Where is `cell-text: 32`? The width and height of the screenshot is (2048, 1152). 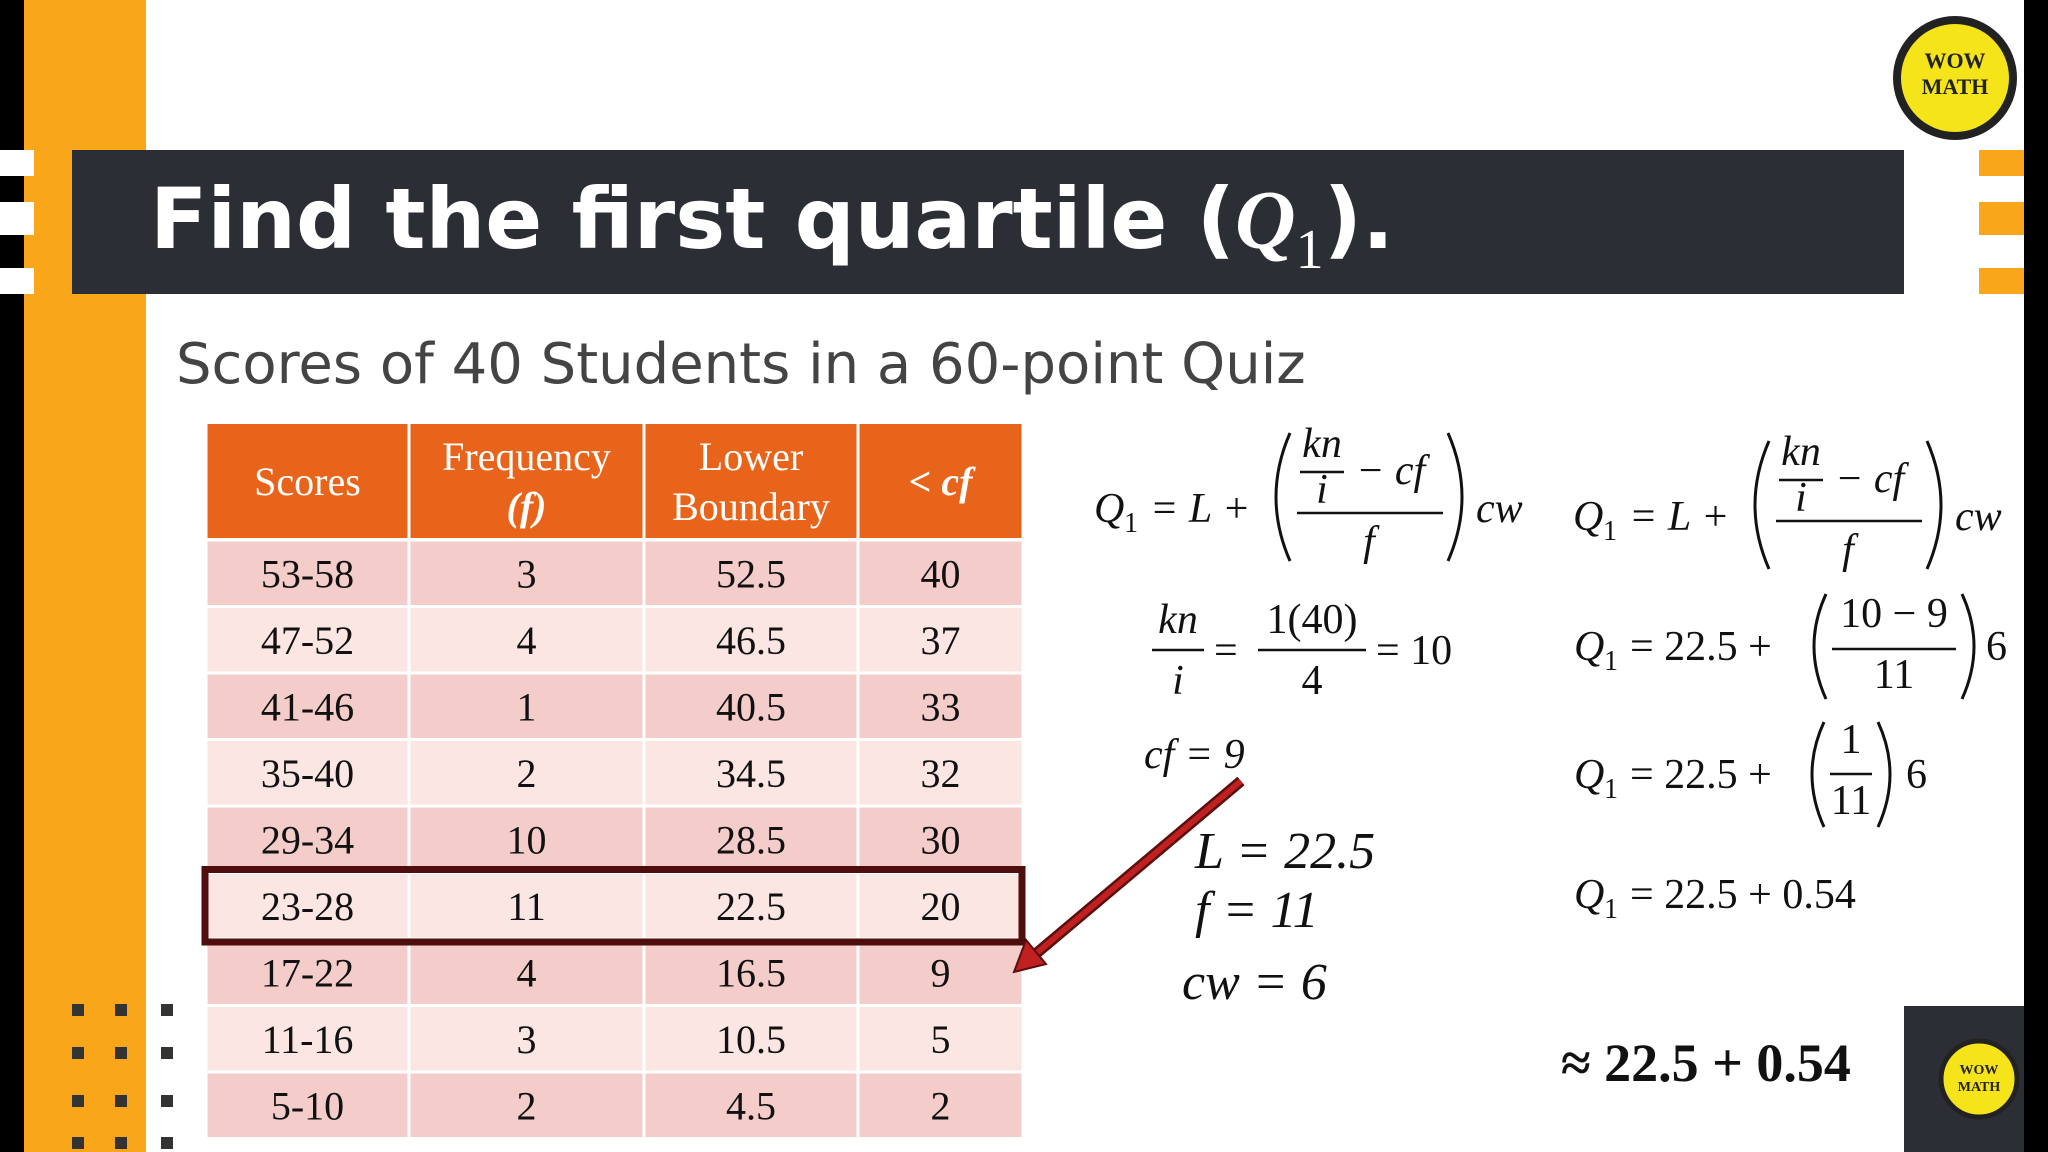
cell-text: 32 is located at coordinates (941, 773).